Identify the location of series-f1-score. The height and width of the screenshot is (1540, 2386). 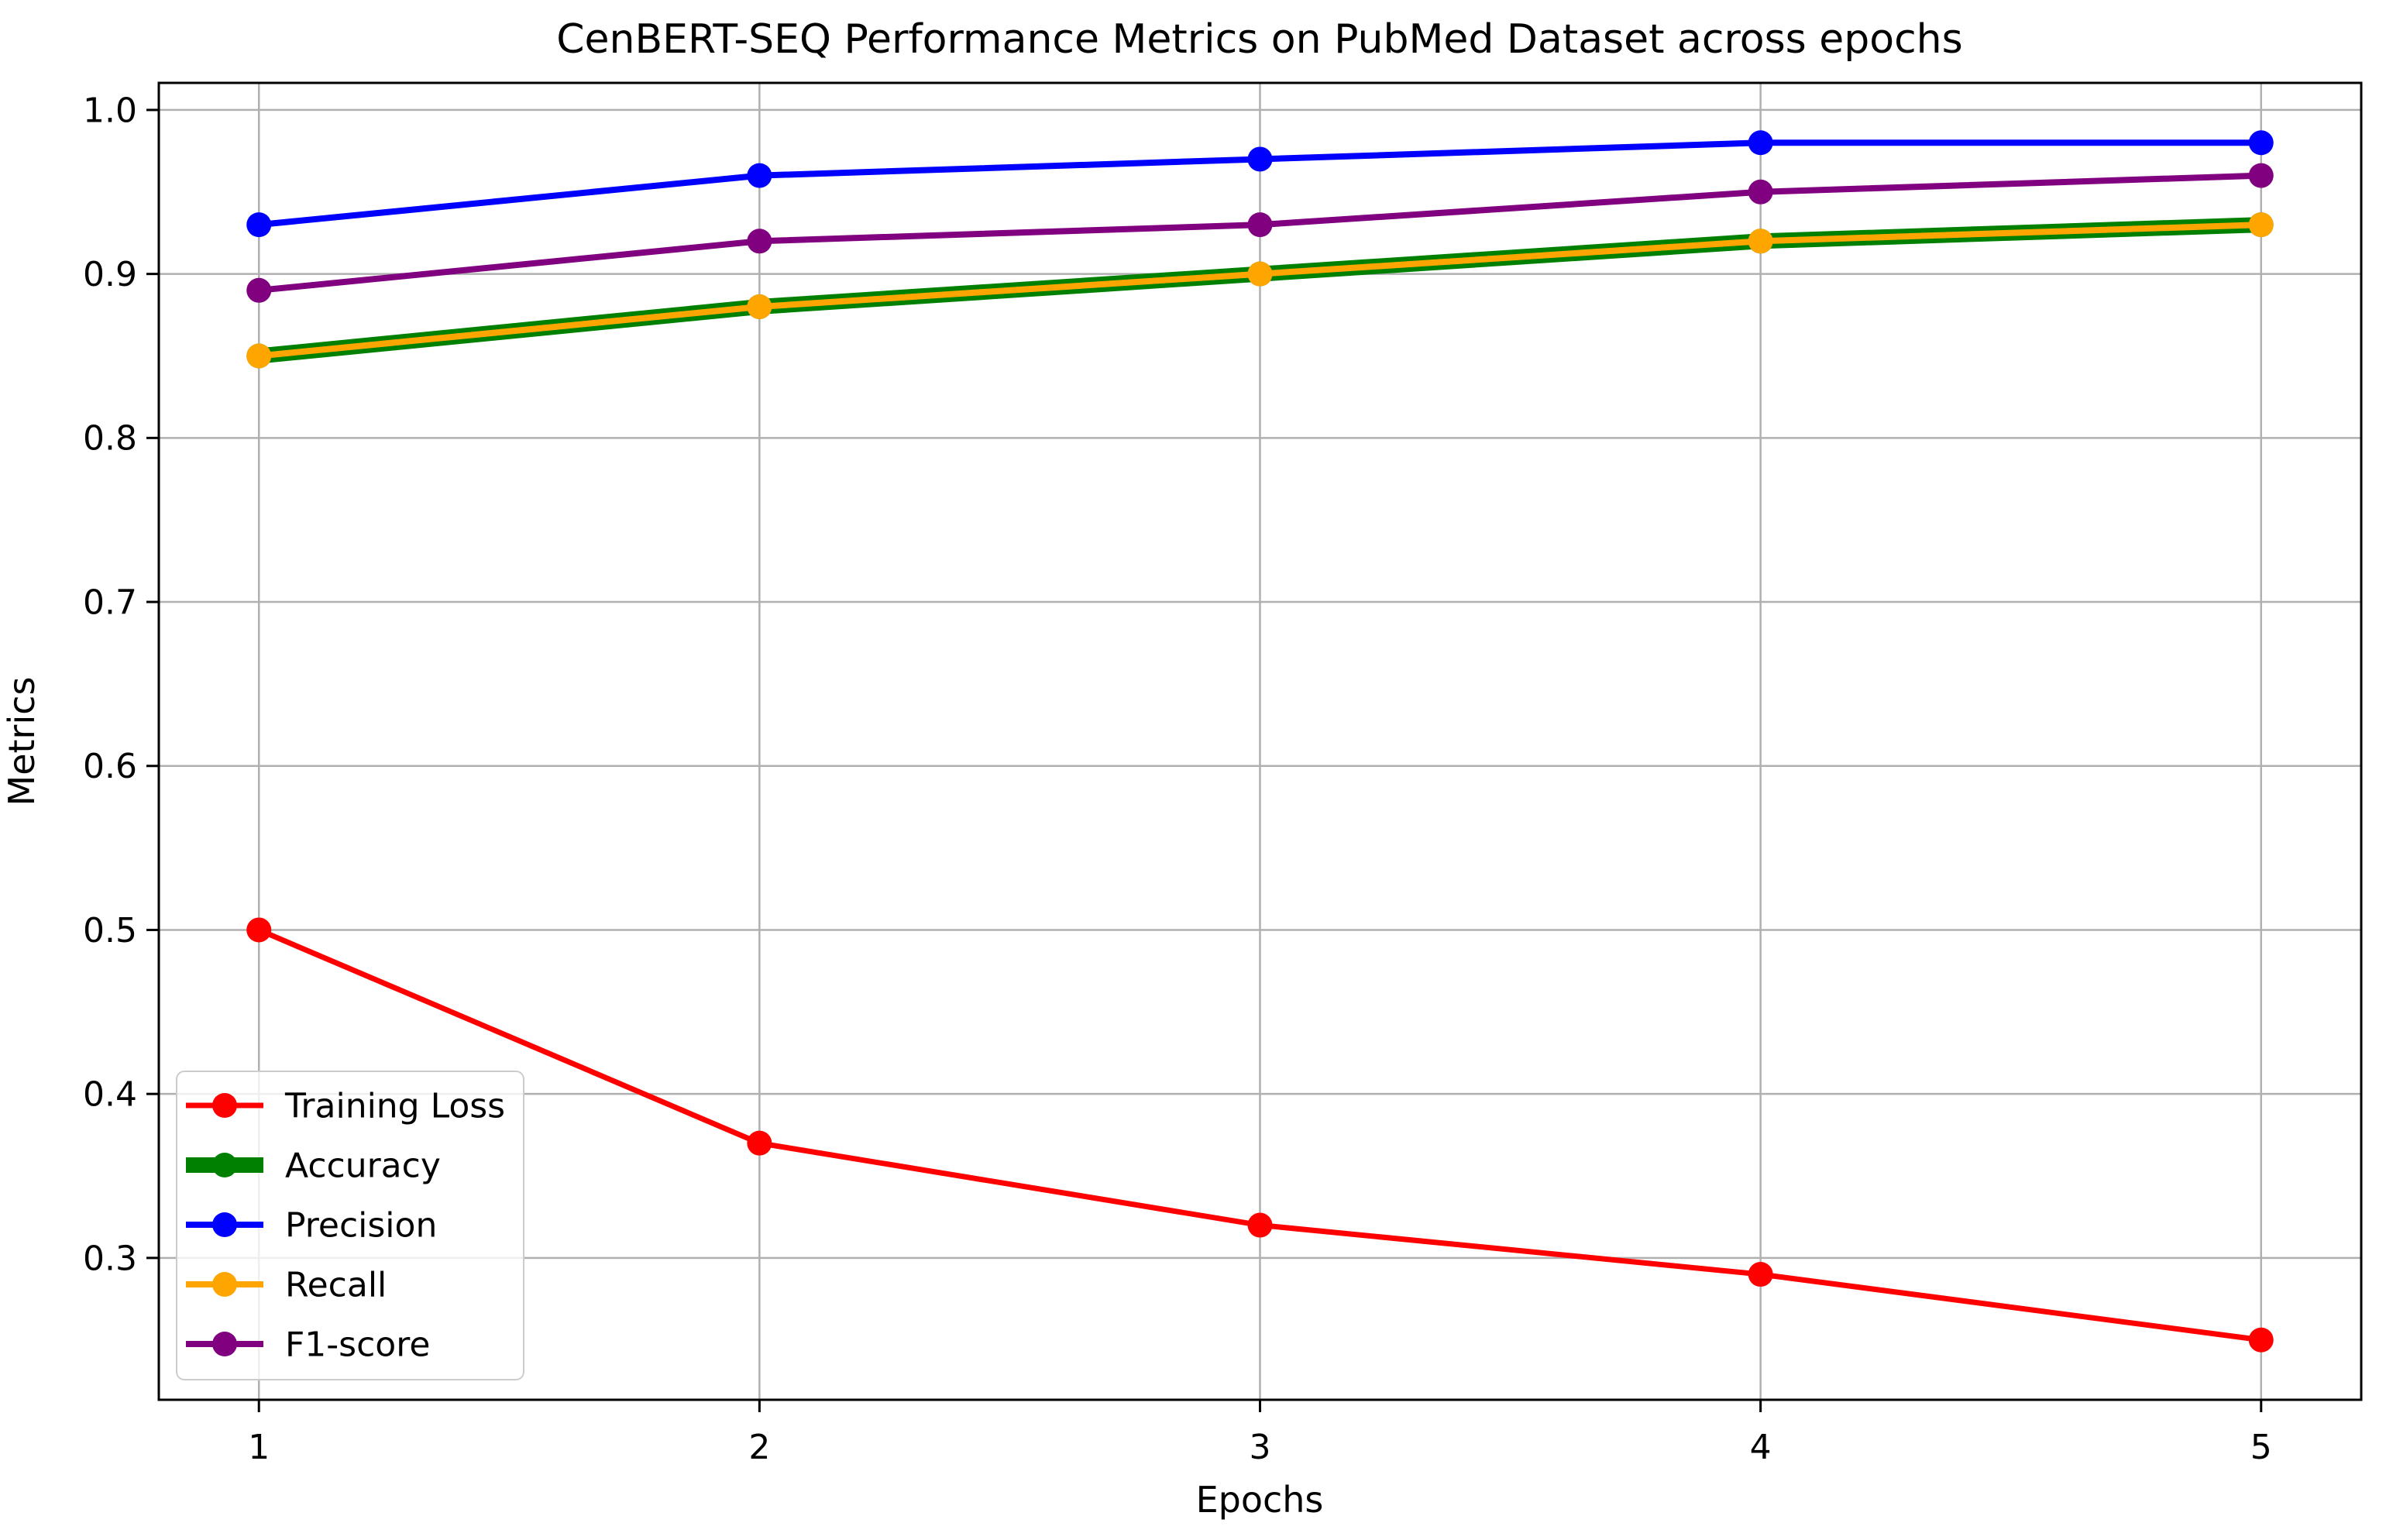
(1260, 233).